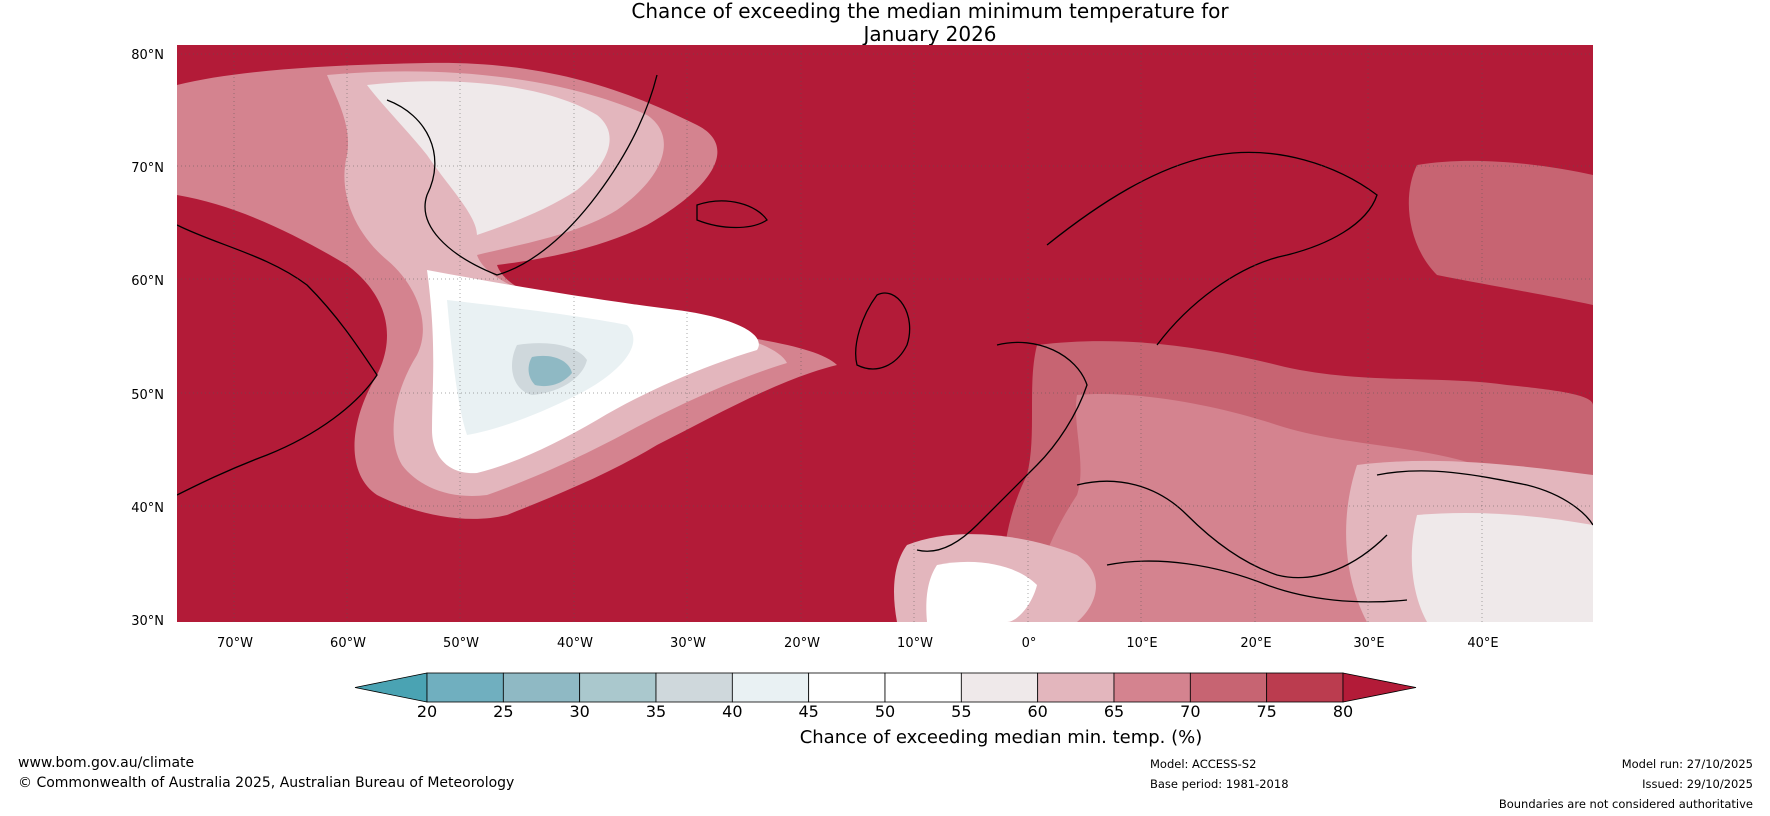 This screenshot has width=1770, height=816. I want to click on colorbar-tick-label: 50, so click(885, 711).